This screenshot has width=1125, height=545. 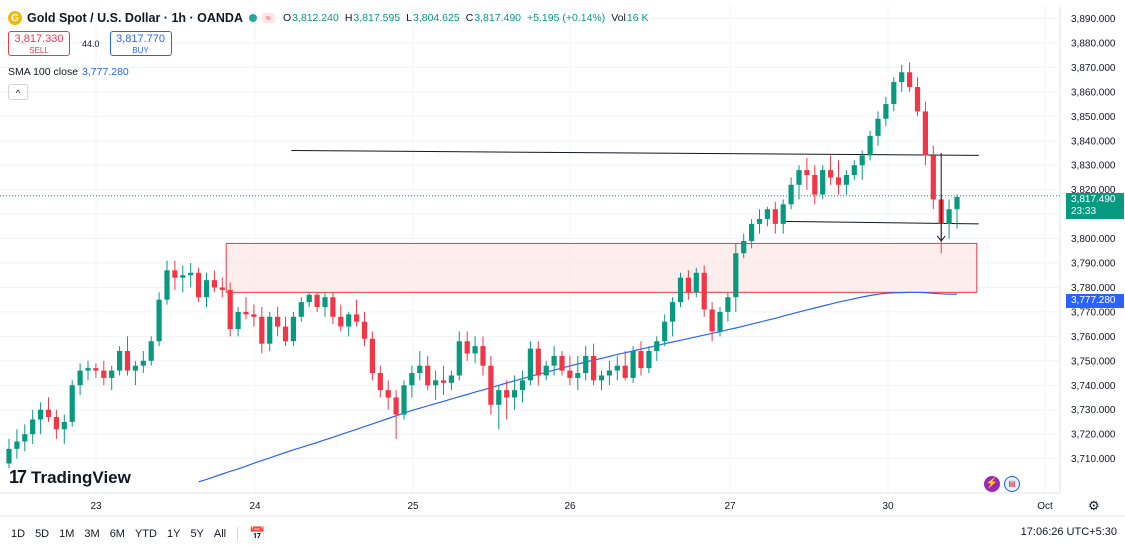 What do you see at coordinates (635, 153) in the screenshot?
I see `resistance-line` at bounding box center [635, 153].